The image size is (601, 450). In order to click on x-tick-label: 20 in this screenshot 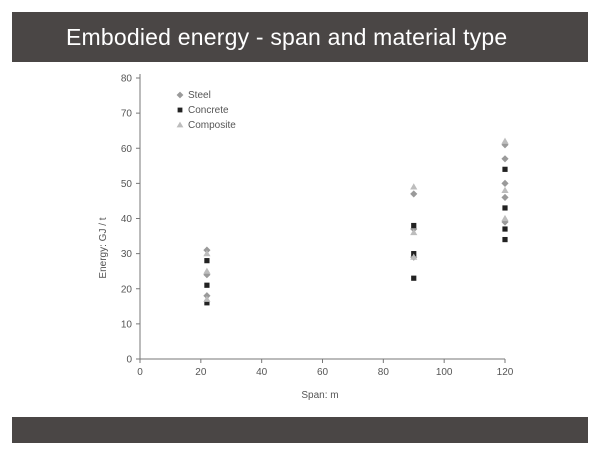, I will do `click(201, 372)`.